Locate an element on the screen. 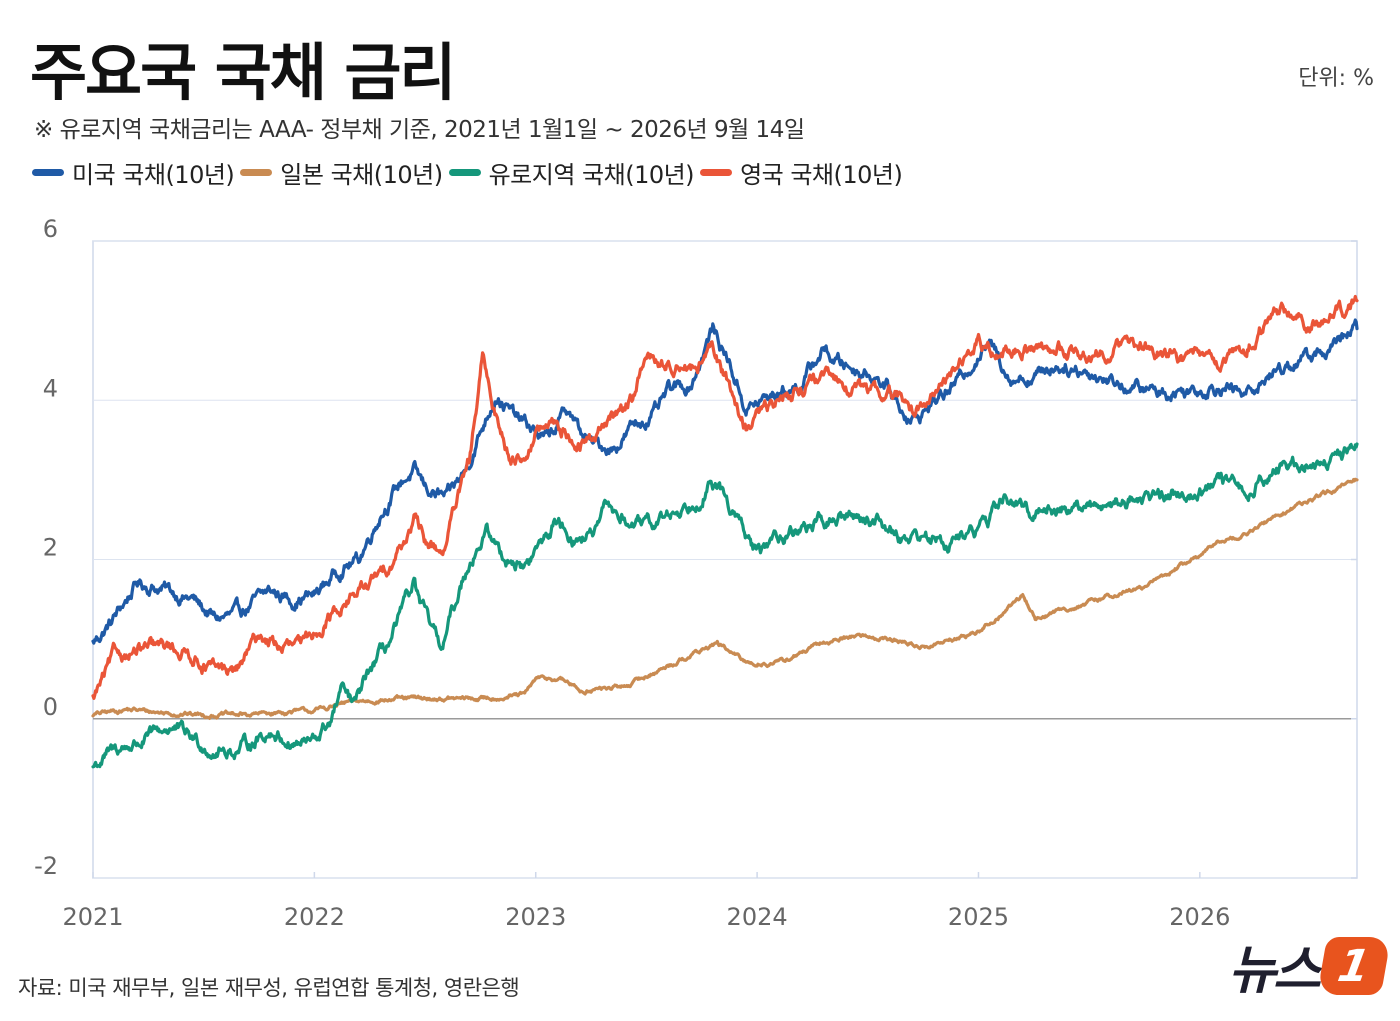 Image resolution: width=1400 pixels, height=1021 pixels. legend-item-us: 미국 국채(10년) is located at coordinates (133, 172).